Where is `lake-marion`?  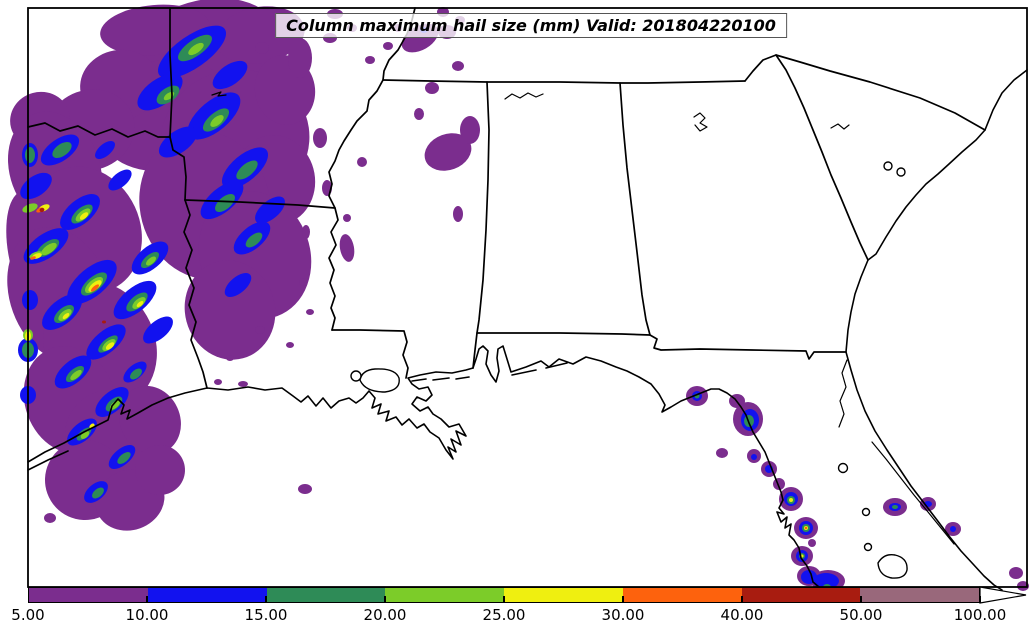 lake-marion is located at coordinates (888, 166).